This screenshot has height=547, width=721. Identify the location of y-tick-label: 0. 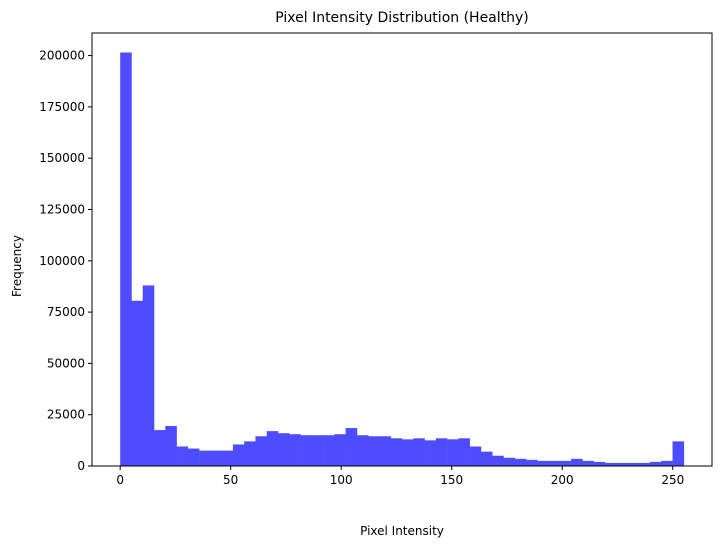
(81, 466).